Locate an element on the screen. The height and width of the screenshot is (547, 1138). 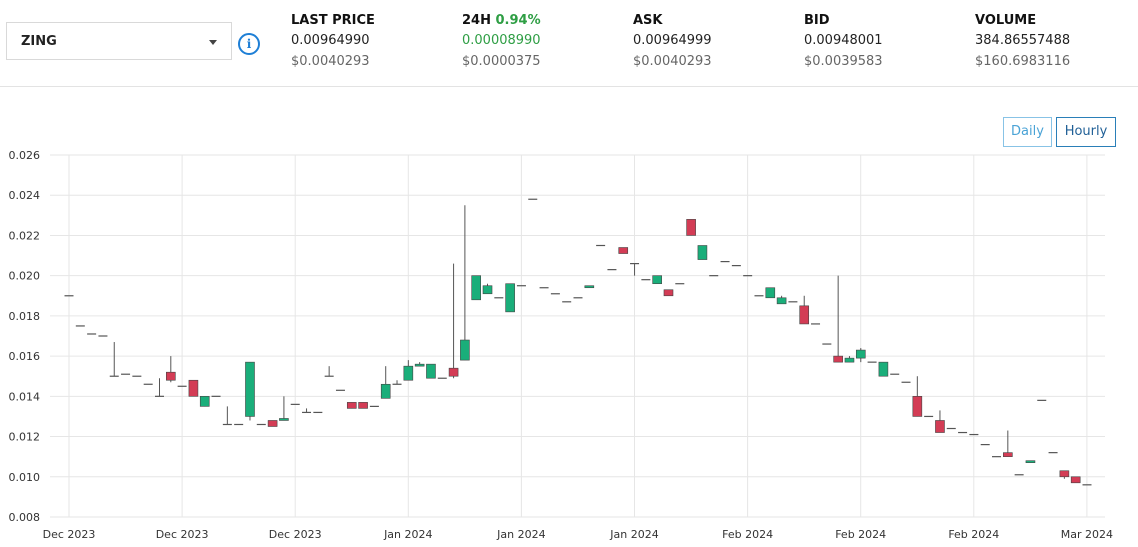
y-tick-label: 0.016 is located at coordinates (25, 356).